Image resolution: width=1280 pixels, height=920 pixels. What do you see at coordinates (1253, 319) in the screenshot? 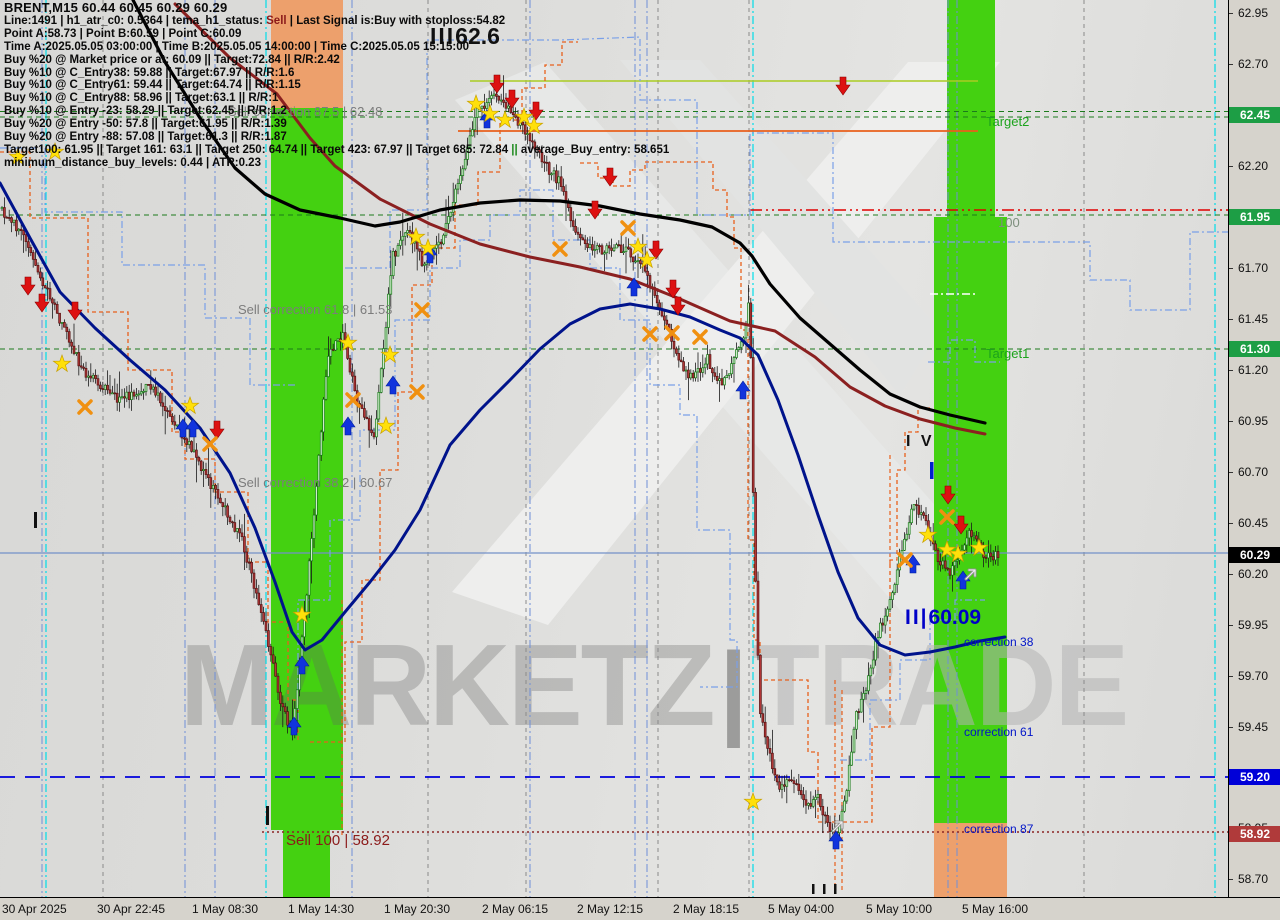
I see `price-label: 61.45` at bounding box center [1253, 319].